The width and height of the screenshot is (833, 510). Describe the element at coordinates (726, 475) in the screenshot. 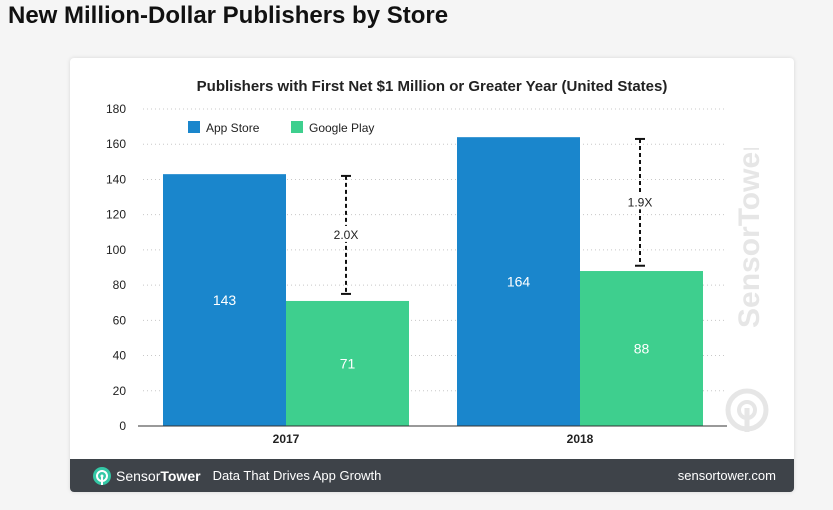

I see `footer-url: sensortower.com` at that location.